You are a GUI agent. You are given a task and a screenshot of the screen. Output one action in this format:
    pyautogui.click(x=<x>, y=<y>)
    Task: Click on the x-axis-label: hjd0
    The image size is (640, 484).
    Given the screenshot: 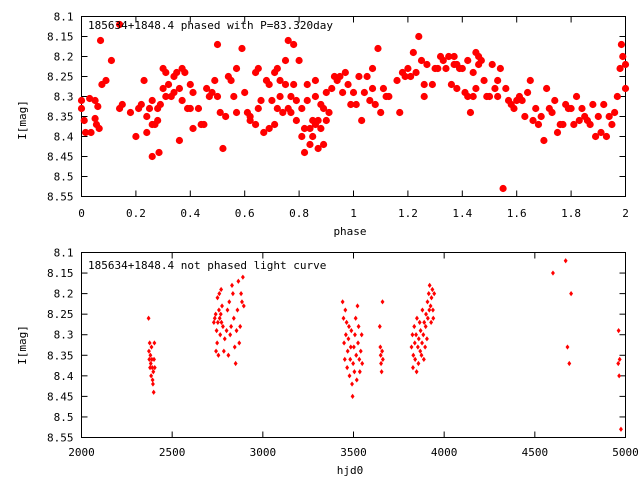 What is the action you would take?
    pyautogui.click(x=350, y=470)
    